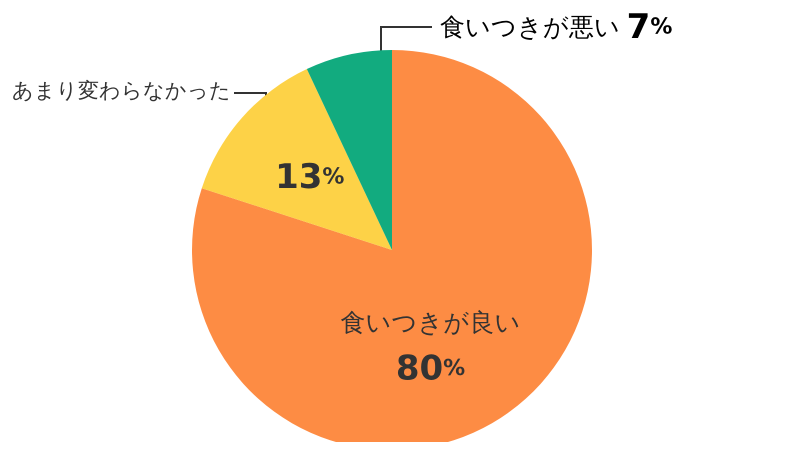  Describe the element at coordinates (530, 27) in the screenshot. I see `slice-label: 食いつきが悪い` at that location.